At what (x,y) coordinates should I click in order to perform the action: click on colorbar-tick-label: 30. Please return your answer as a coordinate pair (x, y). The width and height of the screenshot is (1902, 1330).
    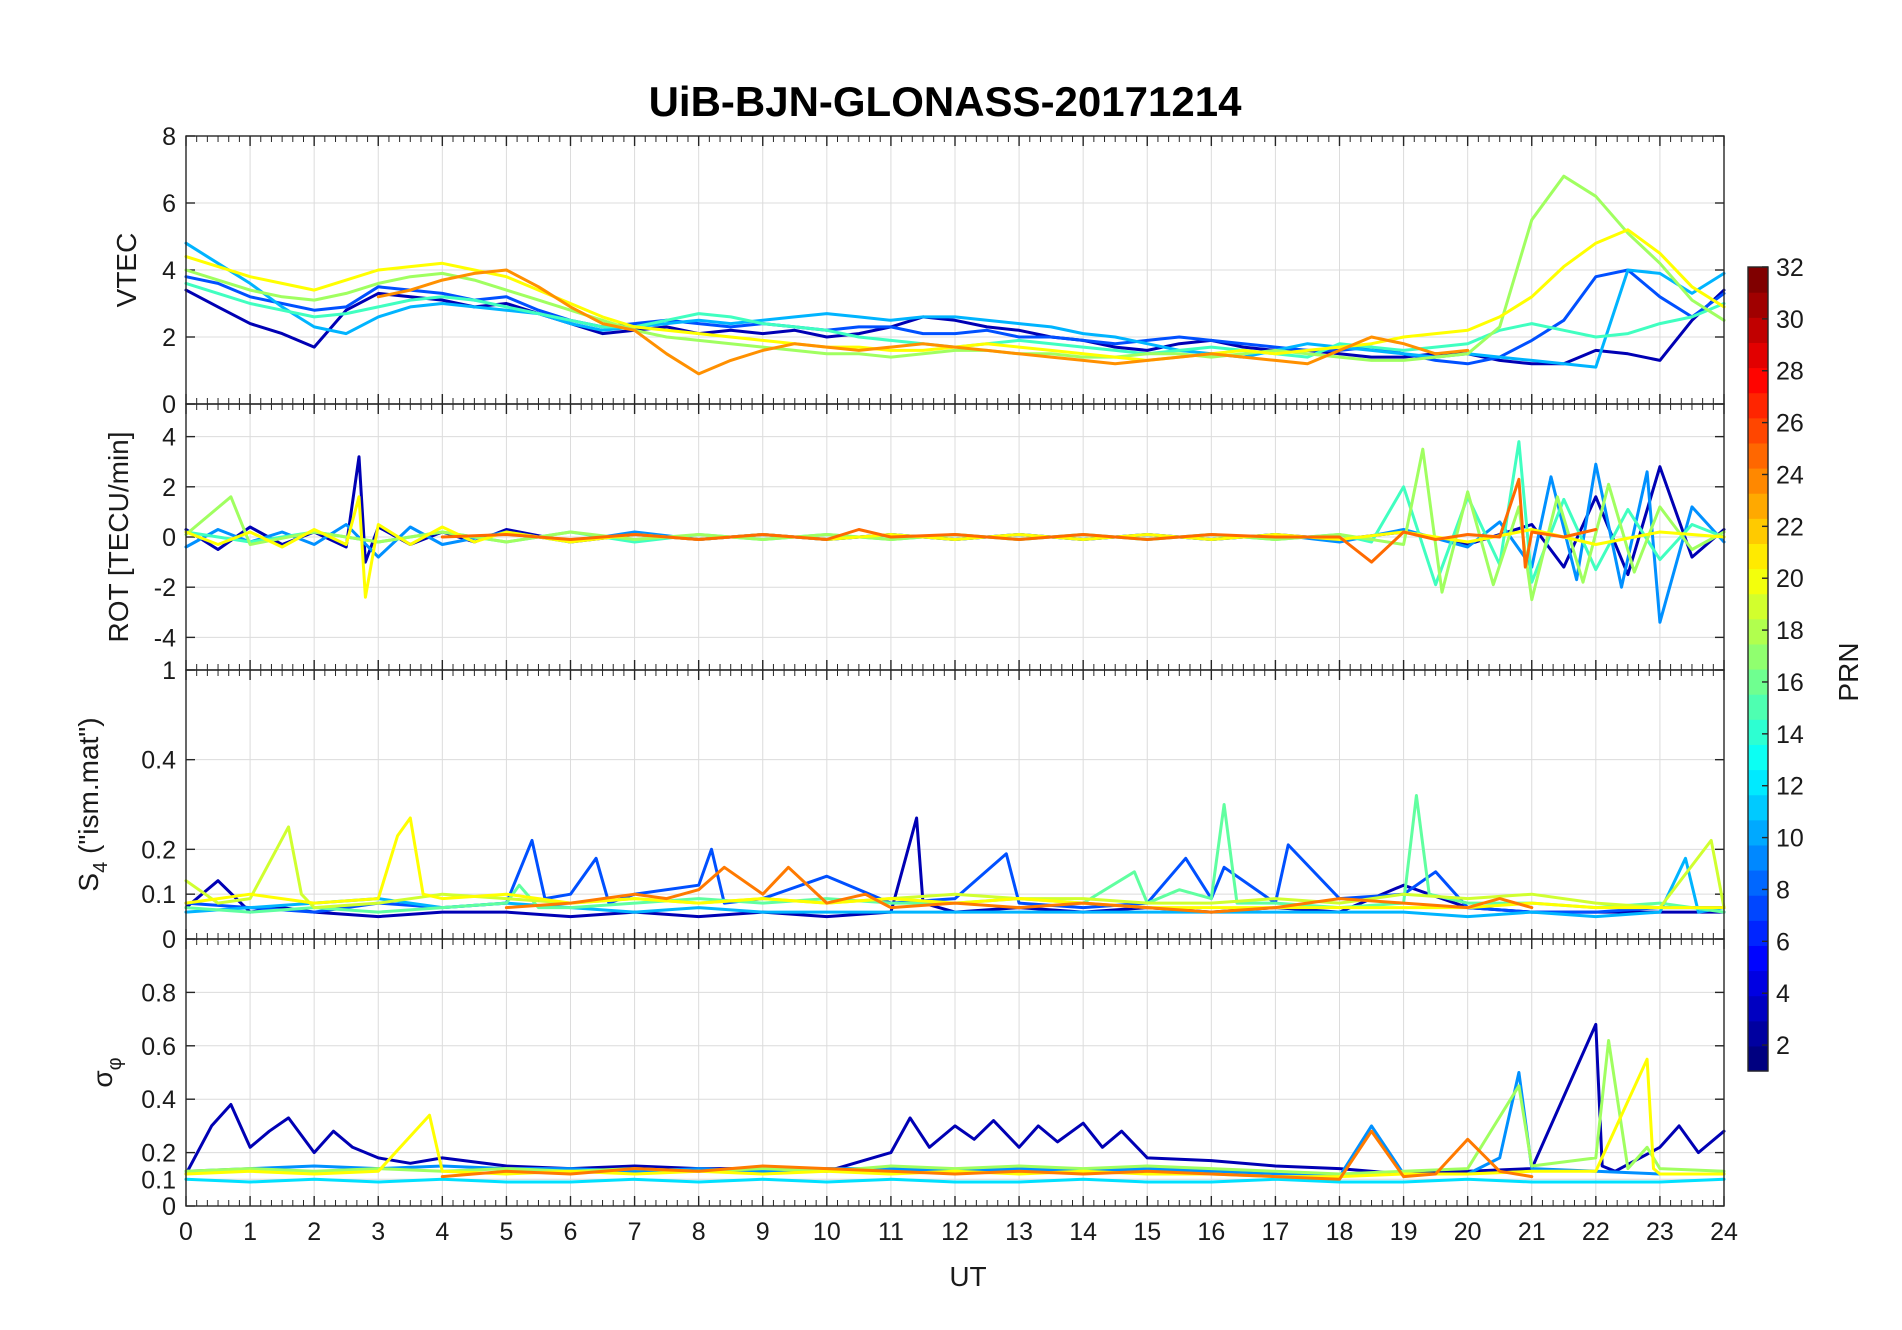
    Looking at the image, I should click on (1790, 320).